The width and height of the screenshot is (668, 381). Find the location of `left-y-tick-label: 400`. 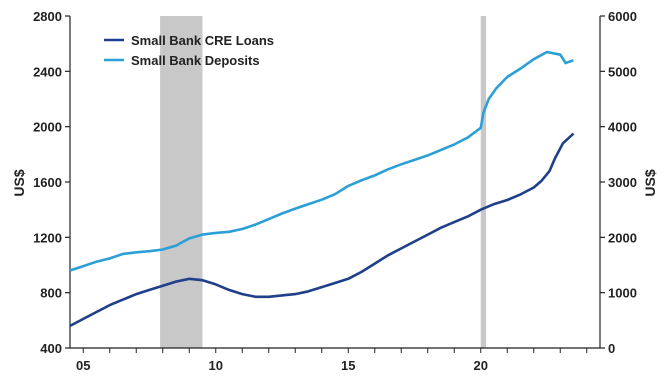

left-y-tick-label: 400 is located at coordinates (51, 348).